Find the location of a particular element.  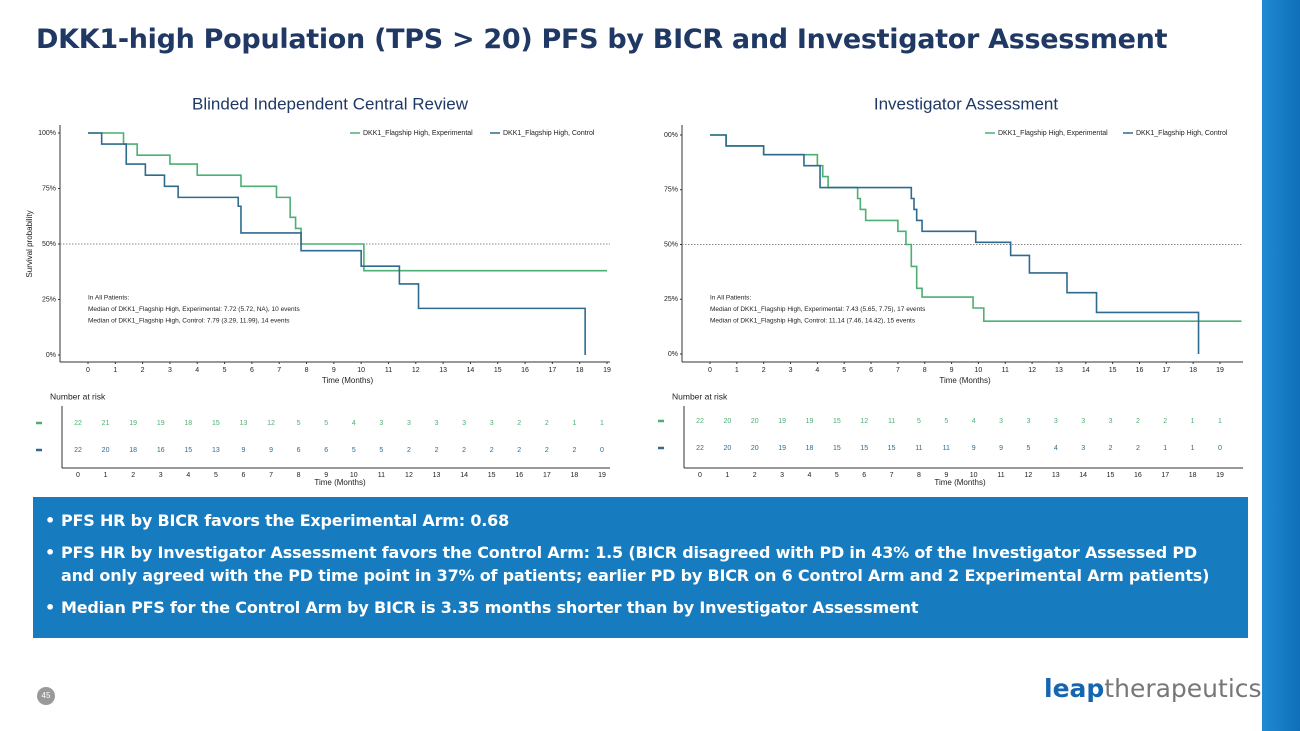

risk-x-tick-label: 4 is located at coordinates (810, 475).